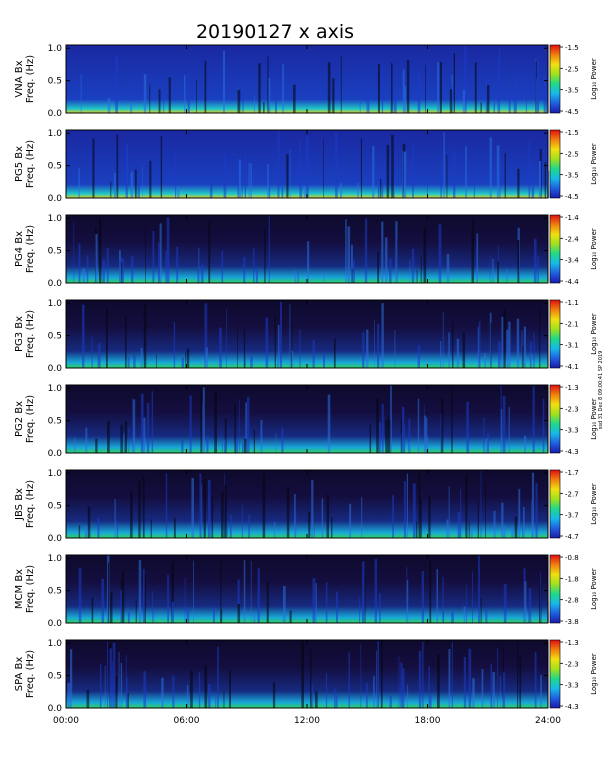 Image resolution: width=612 pixels, height=760 pixels. I want to click on station-label: MCM Bx, so click(19, 589).